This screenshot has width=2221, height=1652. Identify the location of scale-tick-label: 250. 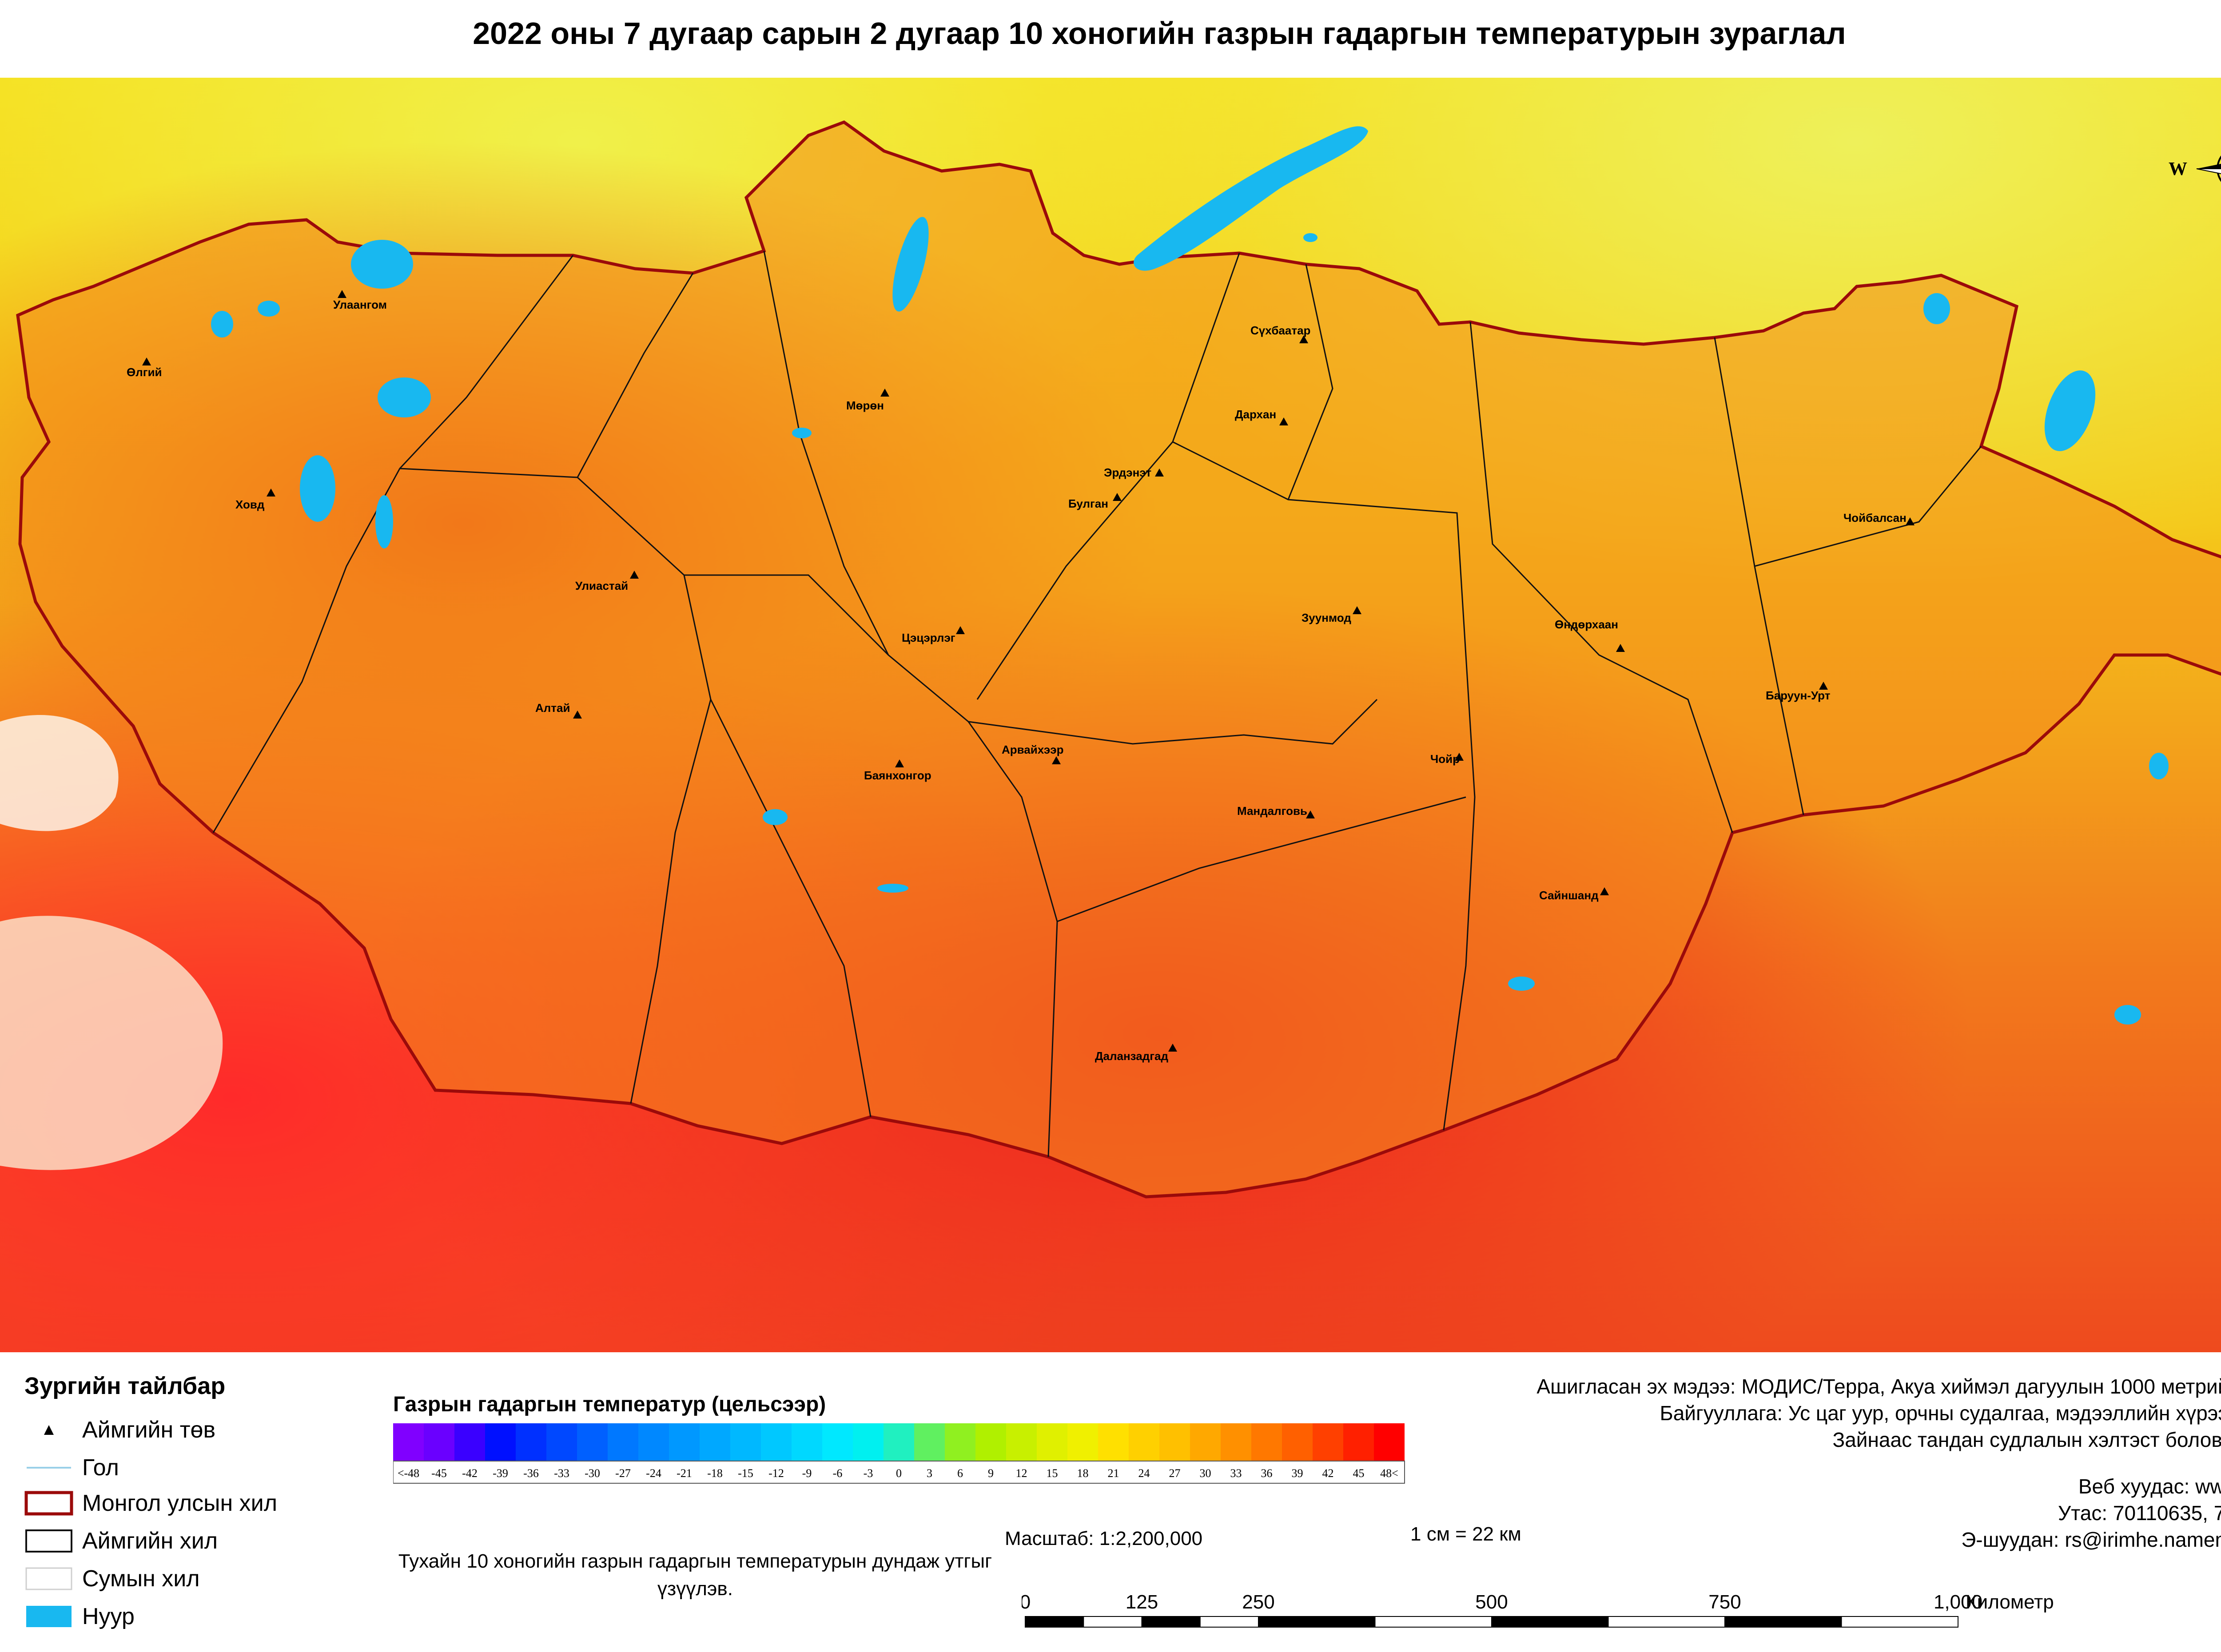
(1258, 1602).